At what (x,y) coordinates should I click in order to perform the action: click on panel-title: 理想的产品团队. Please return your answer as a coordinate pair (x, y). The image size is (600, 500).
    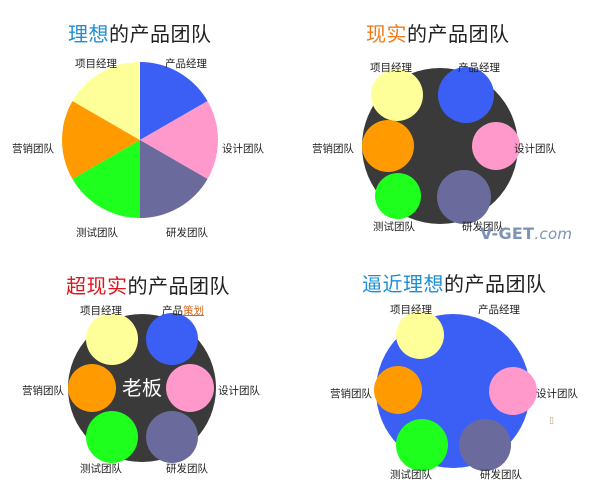
    Looking at the image, I should click on (140, 32).